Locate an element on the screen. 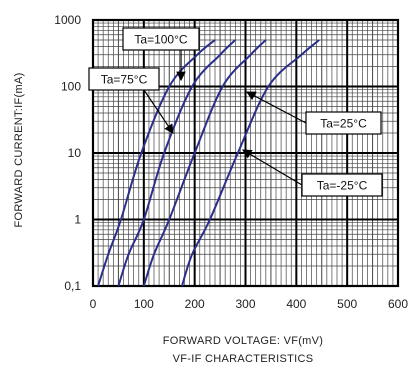  x-tick-label: 200 is located at coordinates (195, 304).